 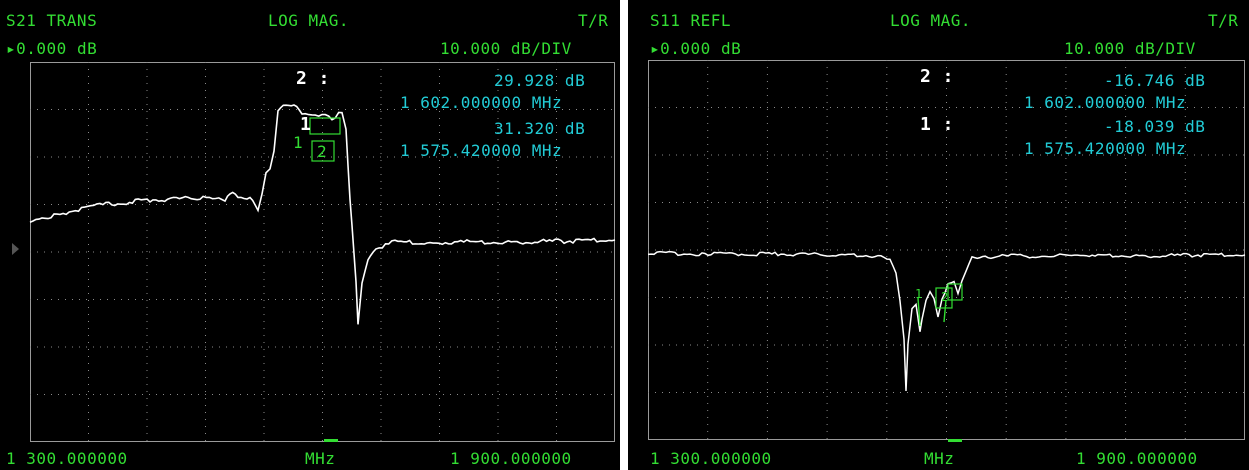 What do you see at coordinates (52, 20) in the screenshot?
I see `param-label: S21 TRANS` at bounding box center [52, 20].